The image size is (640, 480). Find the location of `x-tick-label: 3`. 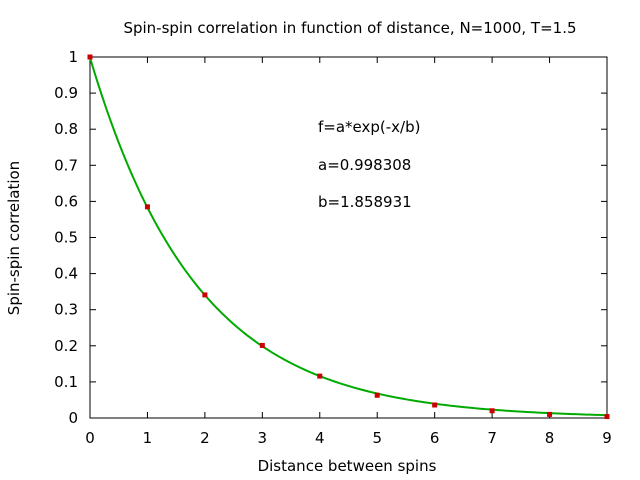

x-tick-label: 3 is located at coordinates (263, 438).